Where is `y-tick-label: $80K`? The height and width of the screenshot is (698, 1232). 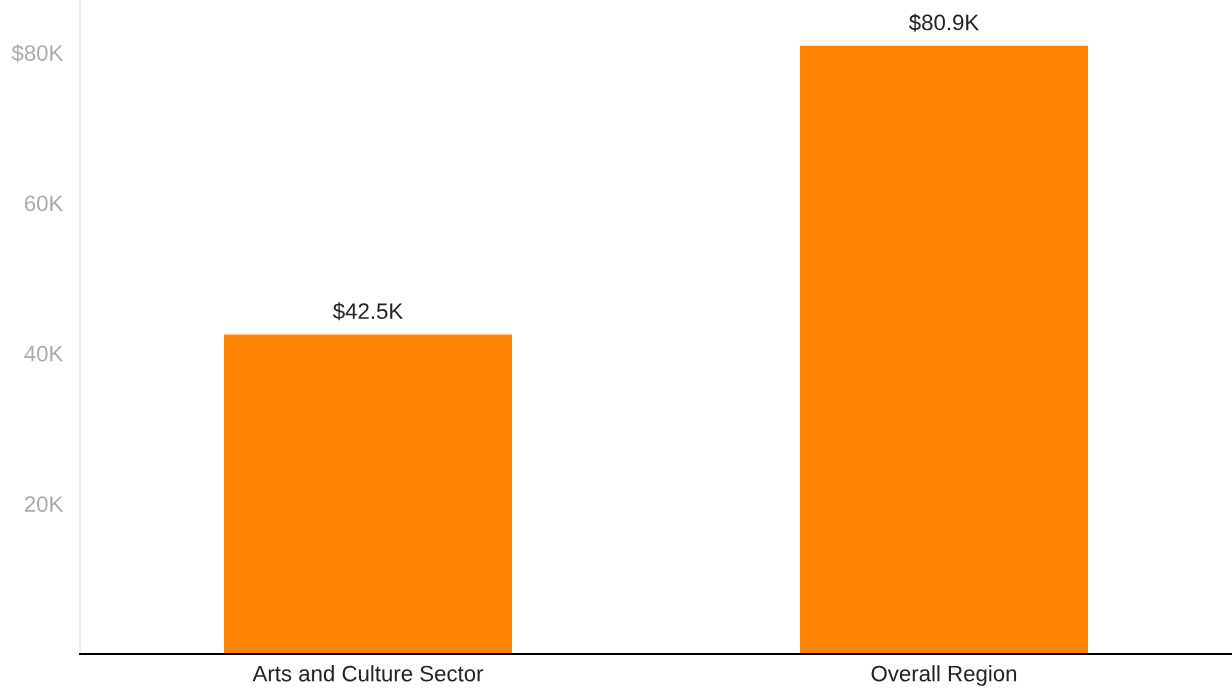 y-tick-label: $80K is located at coordinates (37, 53).